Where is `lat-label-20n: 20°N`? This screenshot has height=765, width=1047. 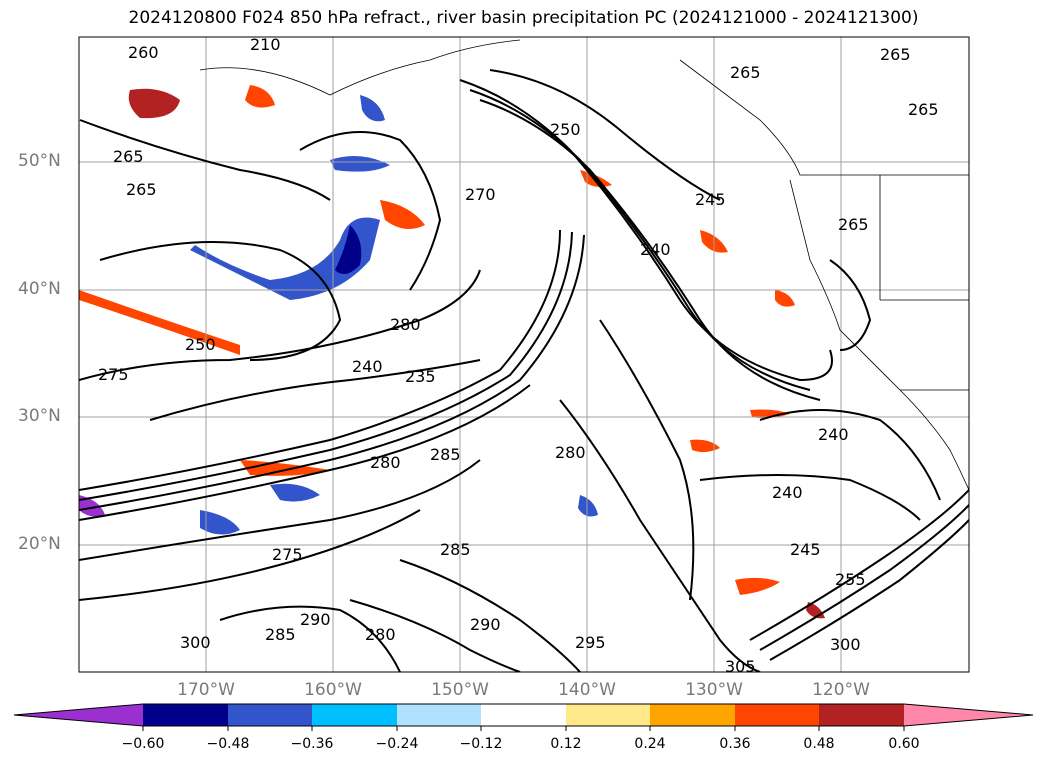
lat-label-20n: 20°N is located at coordinates (39, 544).